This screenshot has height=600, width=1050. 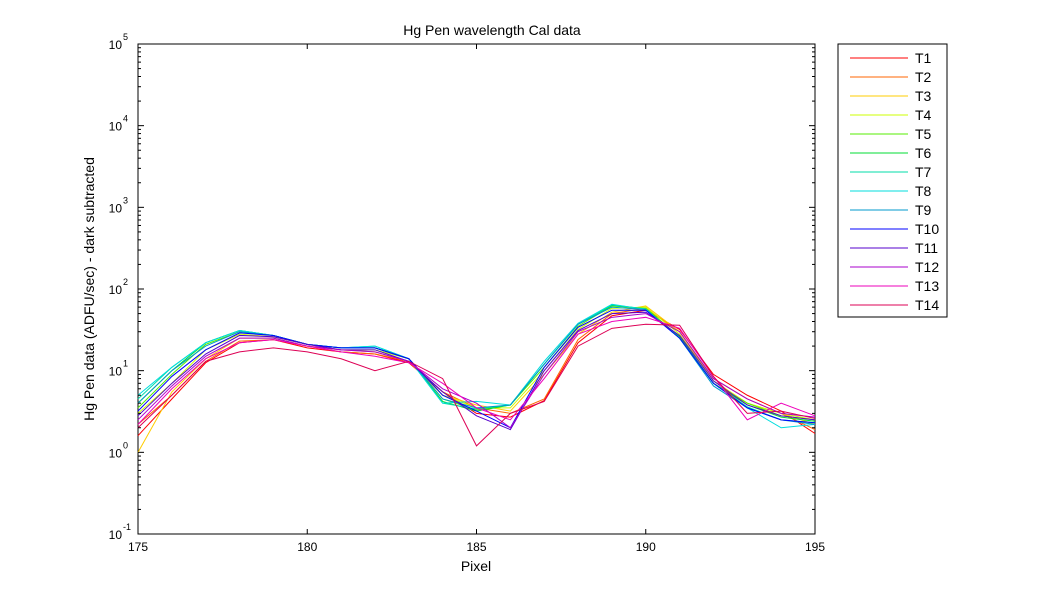 I want to click on series-line-t11, so click(x=476, y=371).